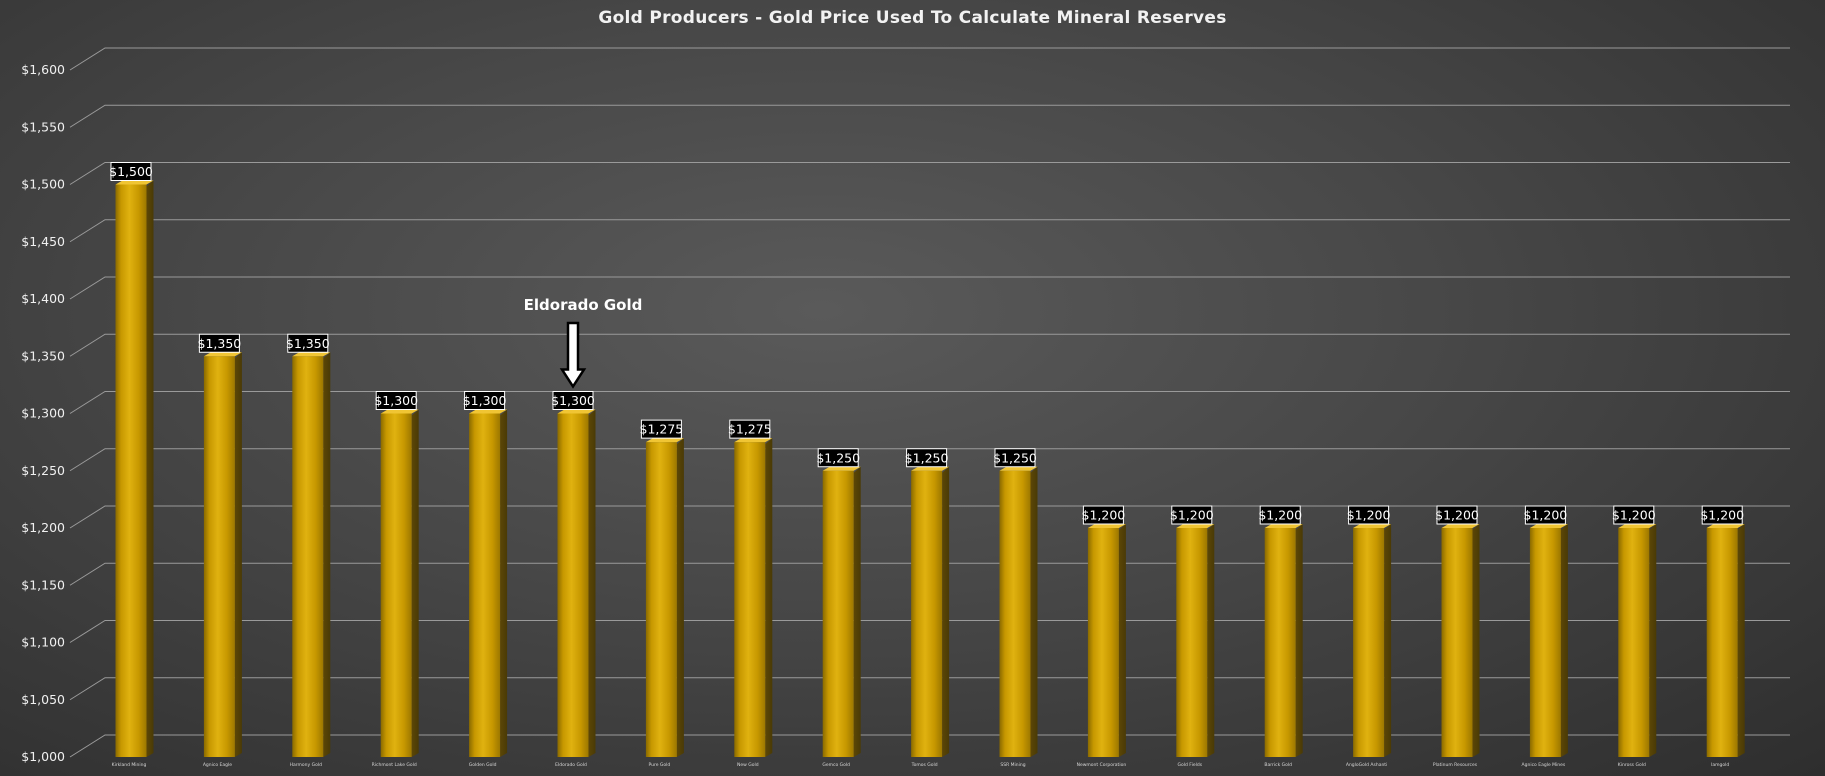 This screenshot has height=776, width=1825. Describe the element at coordinates (394, 765) in the screenshot. I see `x-tick-label: Richmont Lake Gold` at that location.